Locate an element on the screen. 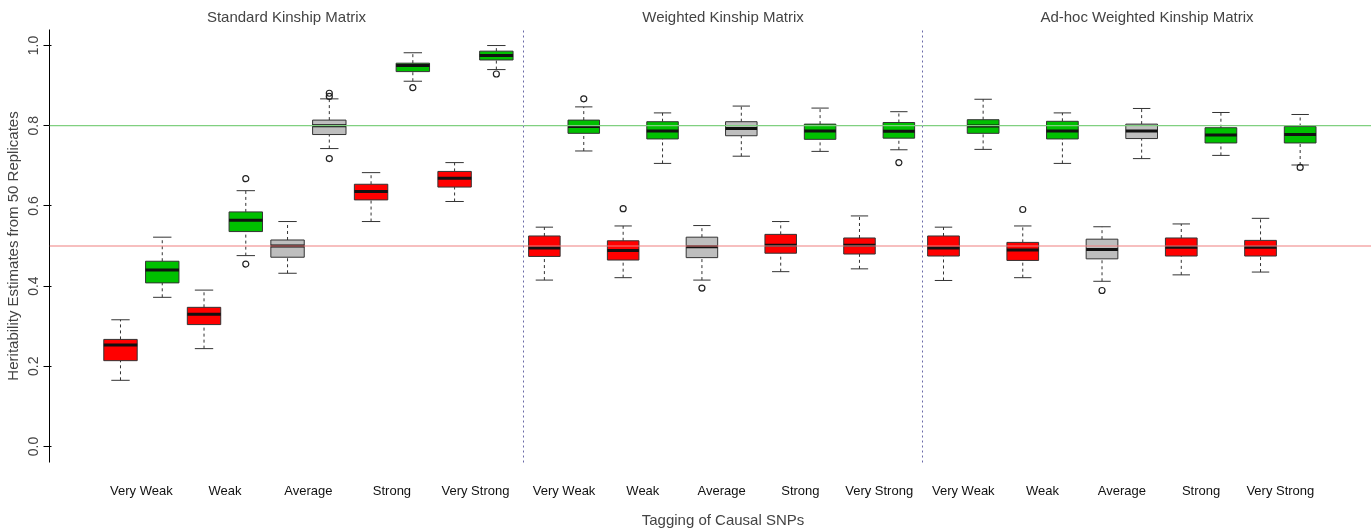 The height and width of the screenshot is (532, 1371). y-tick-label: 0.6 is located at coordinates (33, 205).